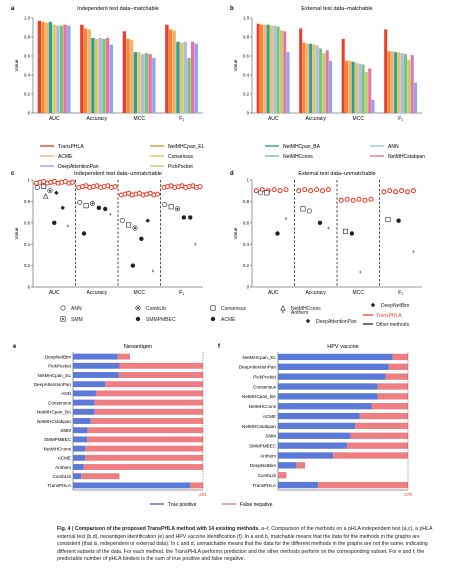  What do you see at coordinates (246, 37) in the screenshot?
I see `y-tick-label: 0.8` at bounding box center [246, 37].